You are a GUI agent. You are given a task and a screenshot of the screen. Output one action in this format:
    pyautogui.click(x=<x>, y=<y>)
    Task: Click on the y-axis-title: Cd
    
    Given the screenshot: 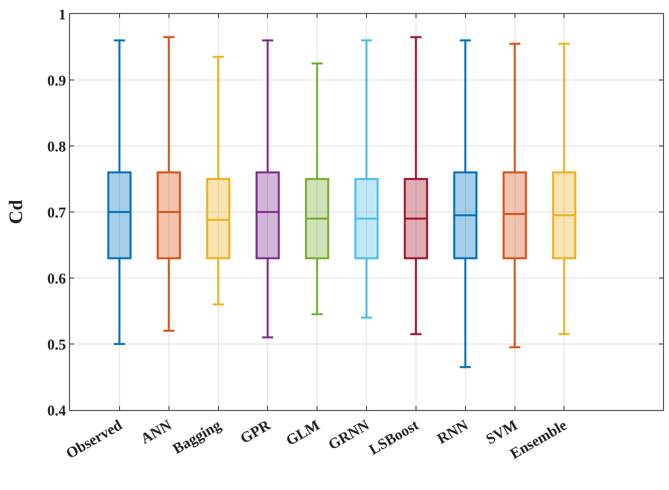 What is the action you would take?
    pyautogui.click(x=16, y=211)
    